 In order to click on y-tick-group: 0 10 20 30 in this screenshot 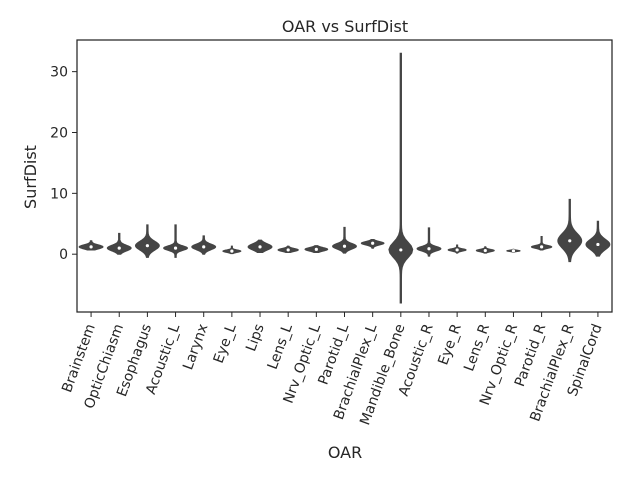, I will do `click(63, 164)`.